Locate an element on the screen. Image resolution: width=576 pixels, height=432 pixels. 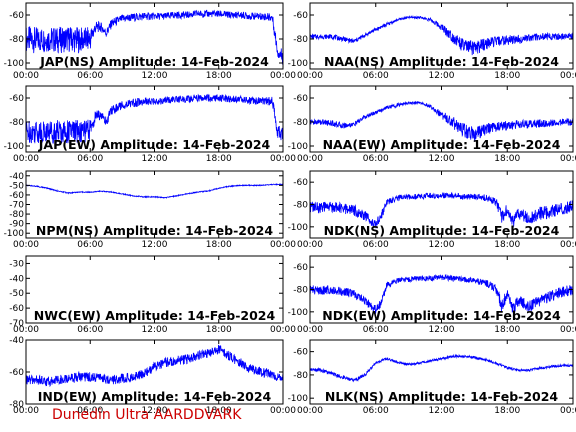
chart-title: JAP(EW) Amplitude: 14-Feb-2024 is located at coordinates (154, 144).